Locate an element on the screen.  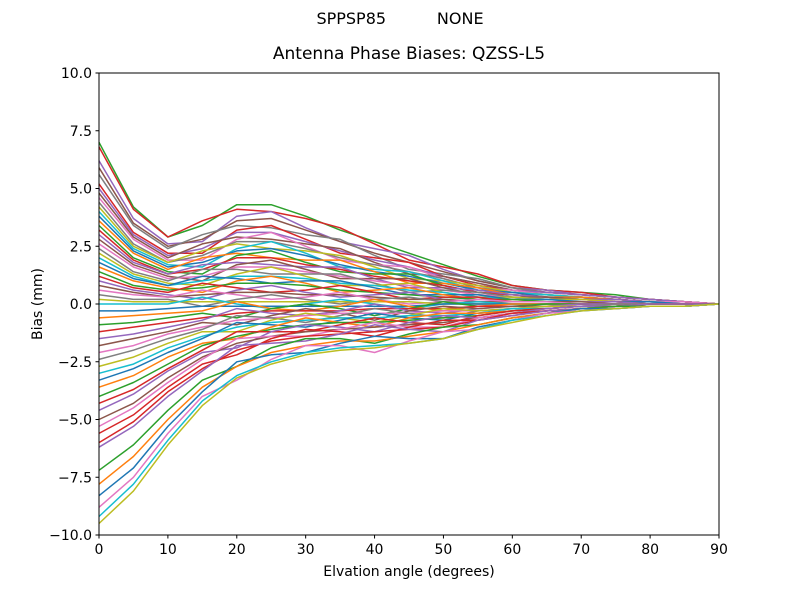
y-tick-label: −10.0 is located at coordinates (70, 536).